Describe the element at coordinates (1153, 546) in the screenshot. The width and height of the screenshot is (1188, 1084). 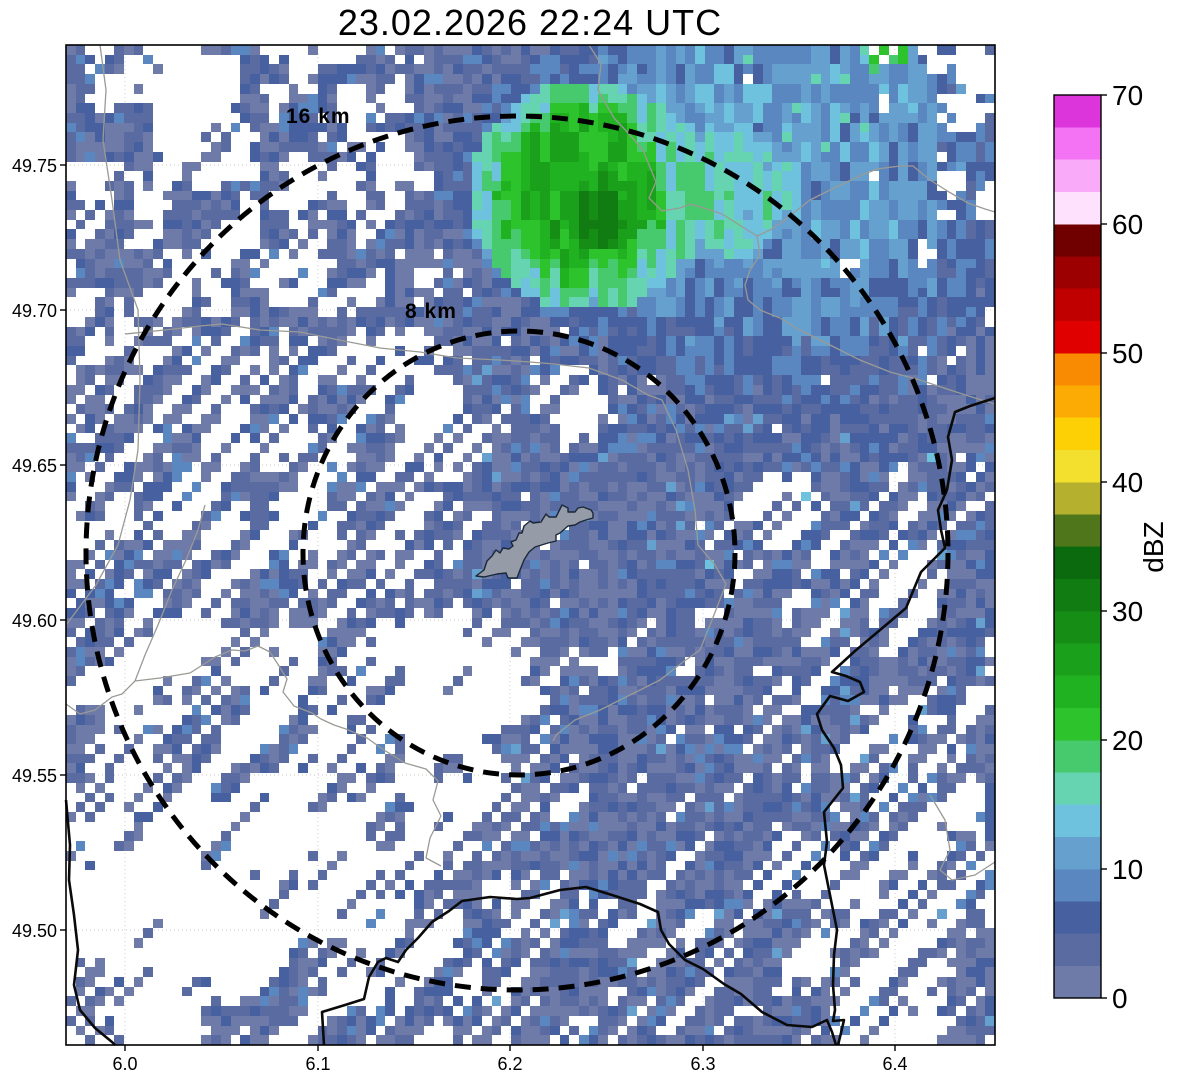
I see `svg-text: dBZ` at that location.